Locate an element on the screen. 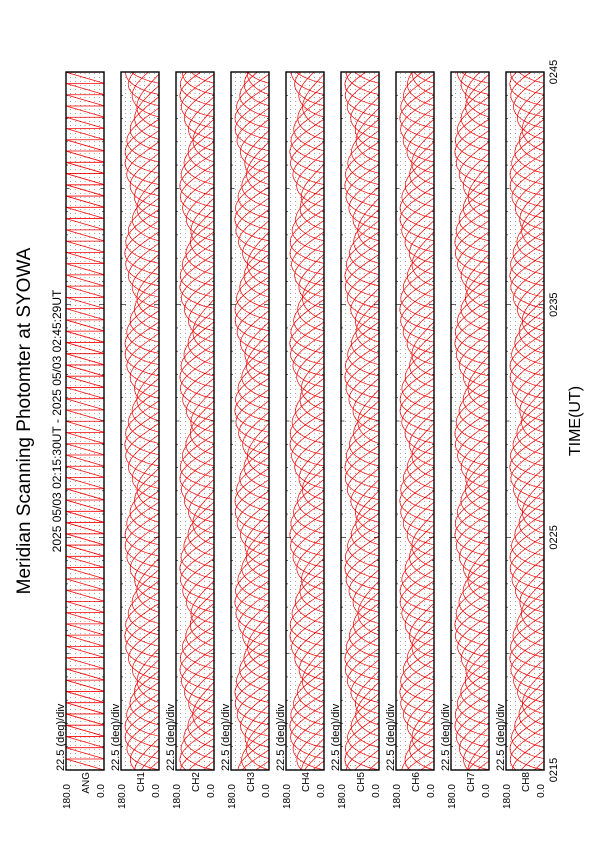 The image size is (595, 842). x-tick-label-0: 0215 is located at coordinates (554, 770).